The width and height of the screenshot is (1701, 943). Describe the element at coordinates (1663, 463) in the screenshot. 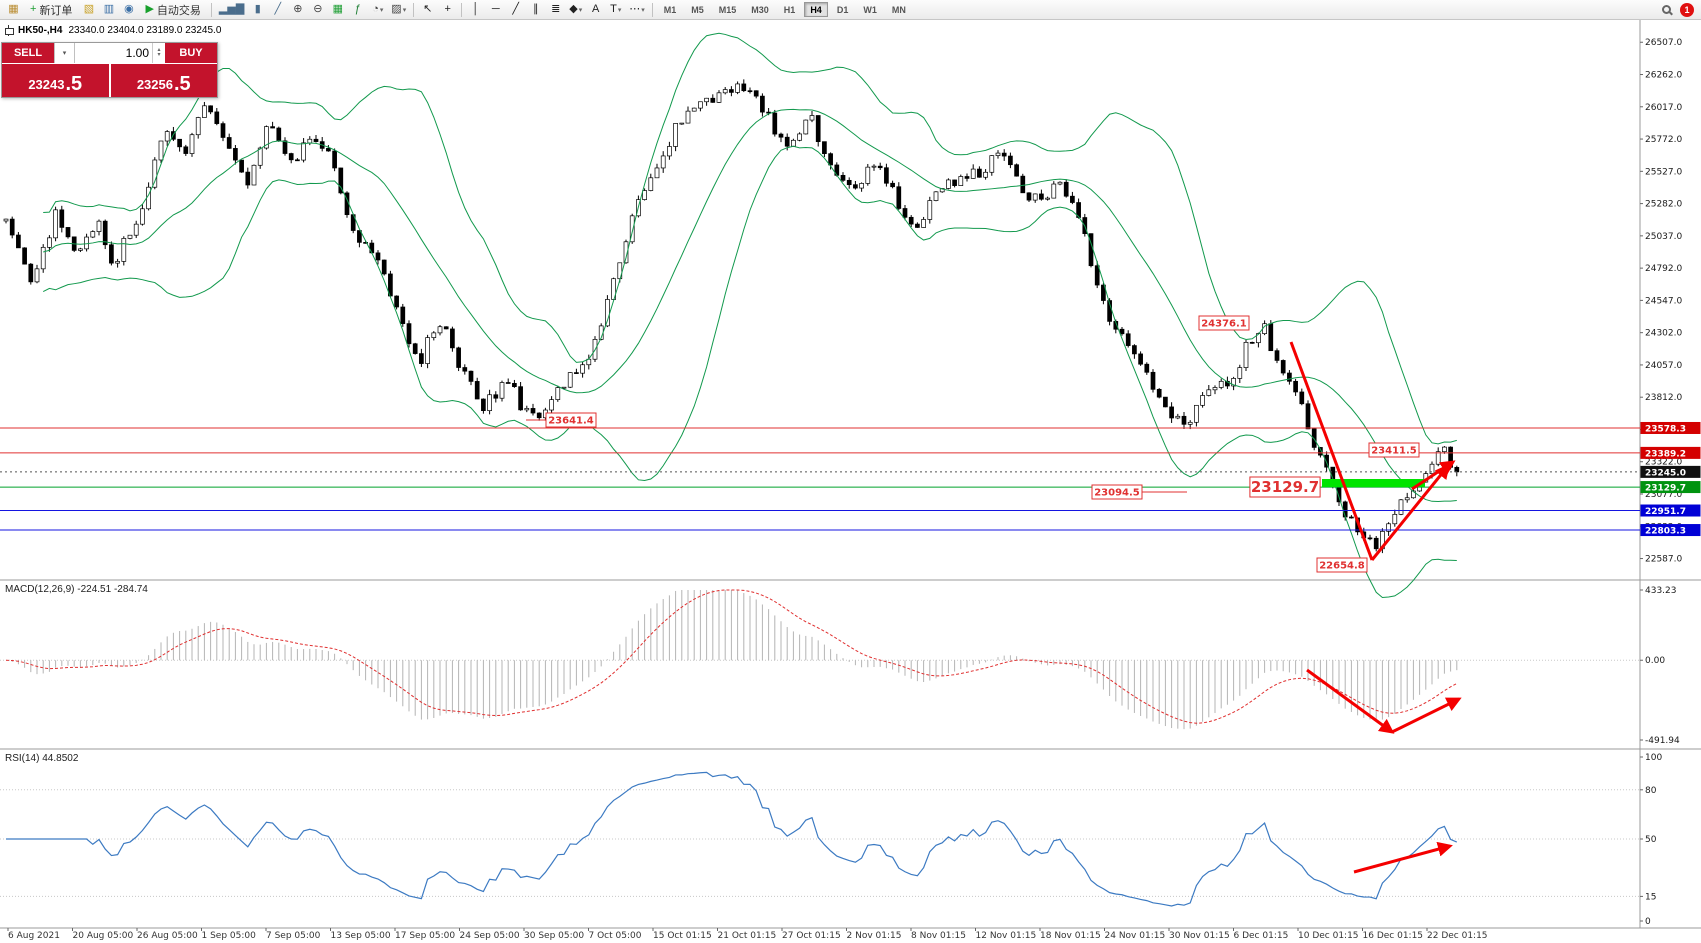

I see `price-tick: 23322.0` at that location.